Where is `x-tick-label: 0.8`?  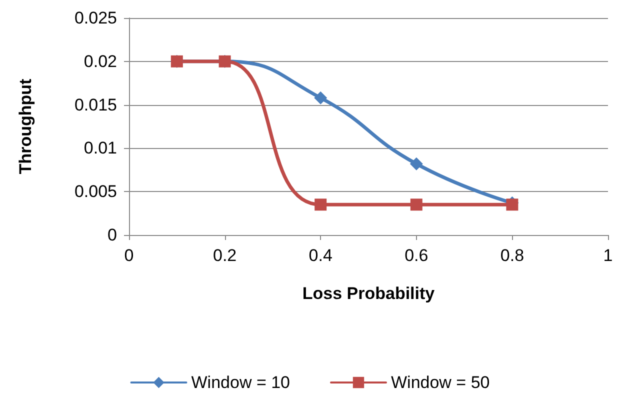 x-tick-label: 0.8 is located at coordinates (512, 255).